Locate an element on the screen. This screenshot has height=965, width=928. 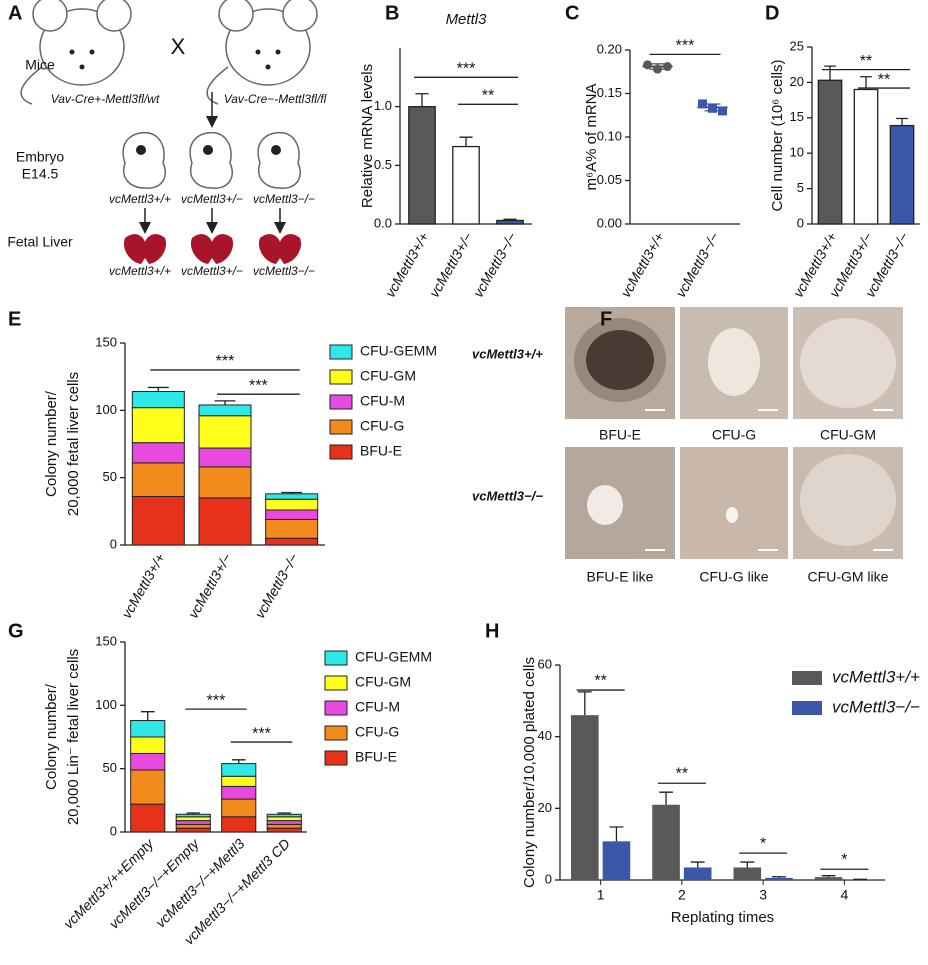
legend-label: BFU-E is located at coordinates (376, 757).